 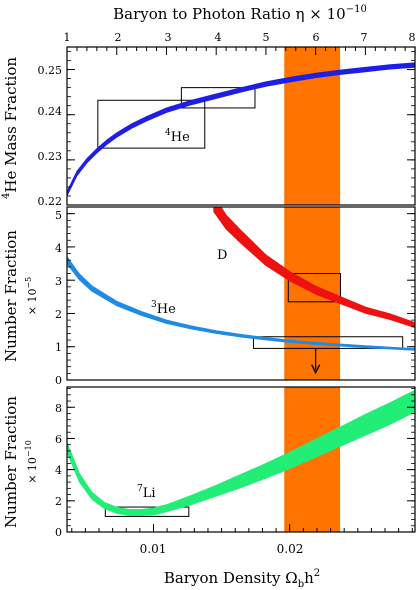 I want to click on bottom-axis-title: Baryon Density Ωbh2, so click(x=242, y=579).